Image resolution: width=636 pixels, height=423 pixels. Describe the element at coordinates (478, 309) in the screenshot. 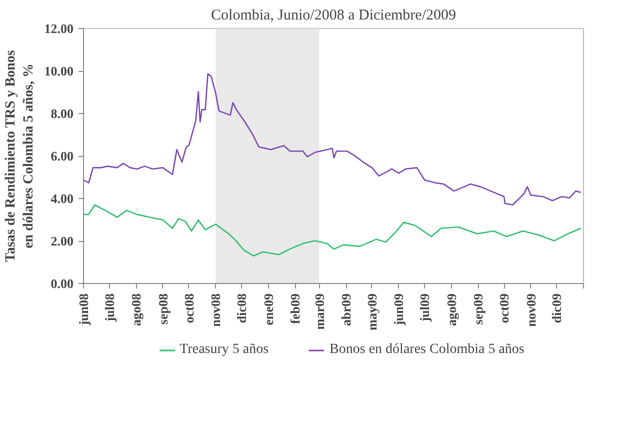

I see `x-tick-label: sep09` at that location.